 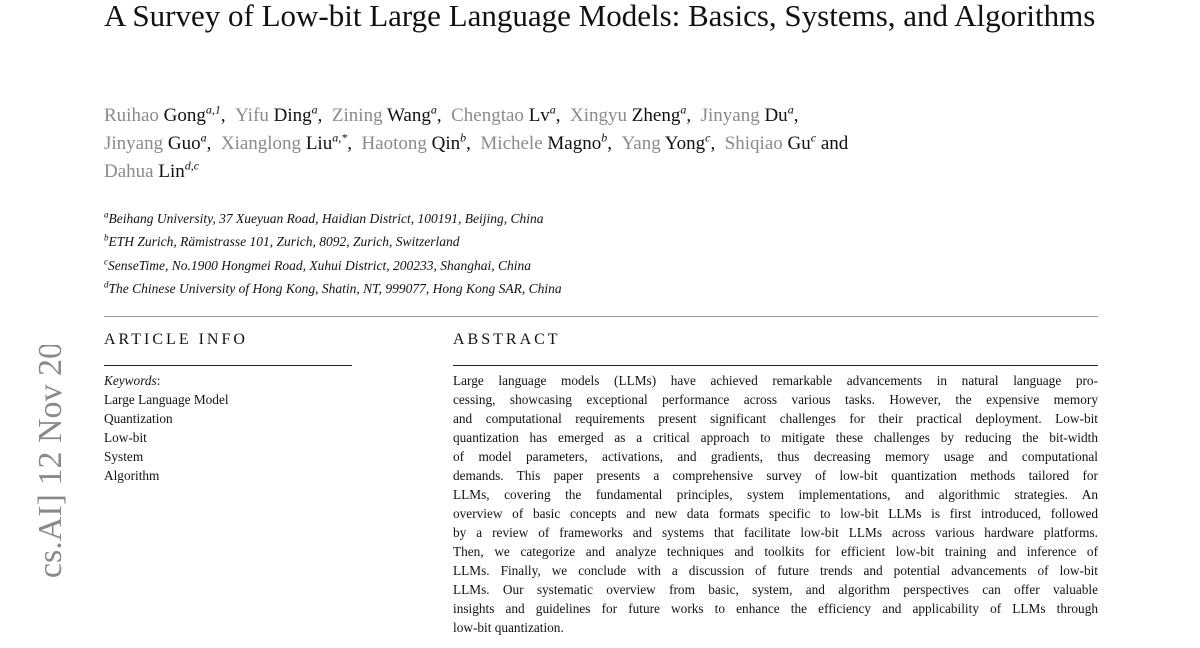 I want to click on author: Jinyang Dua, so click(x=747, y=114).